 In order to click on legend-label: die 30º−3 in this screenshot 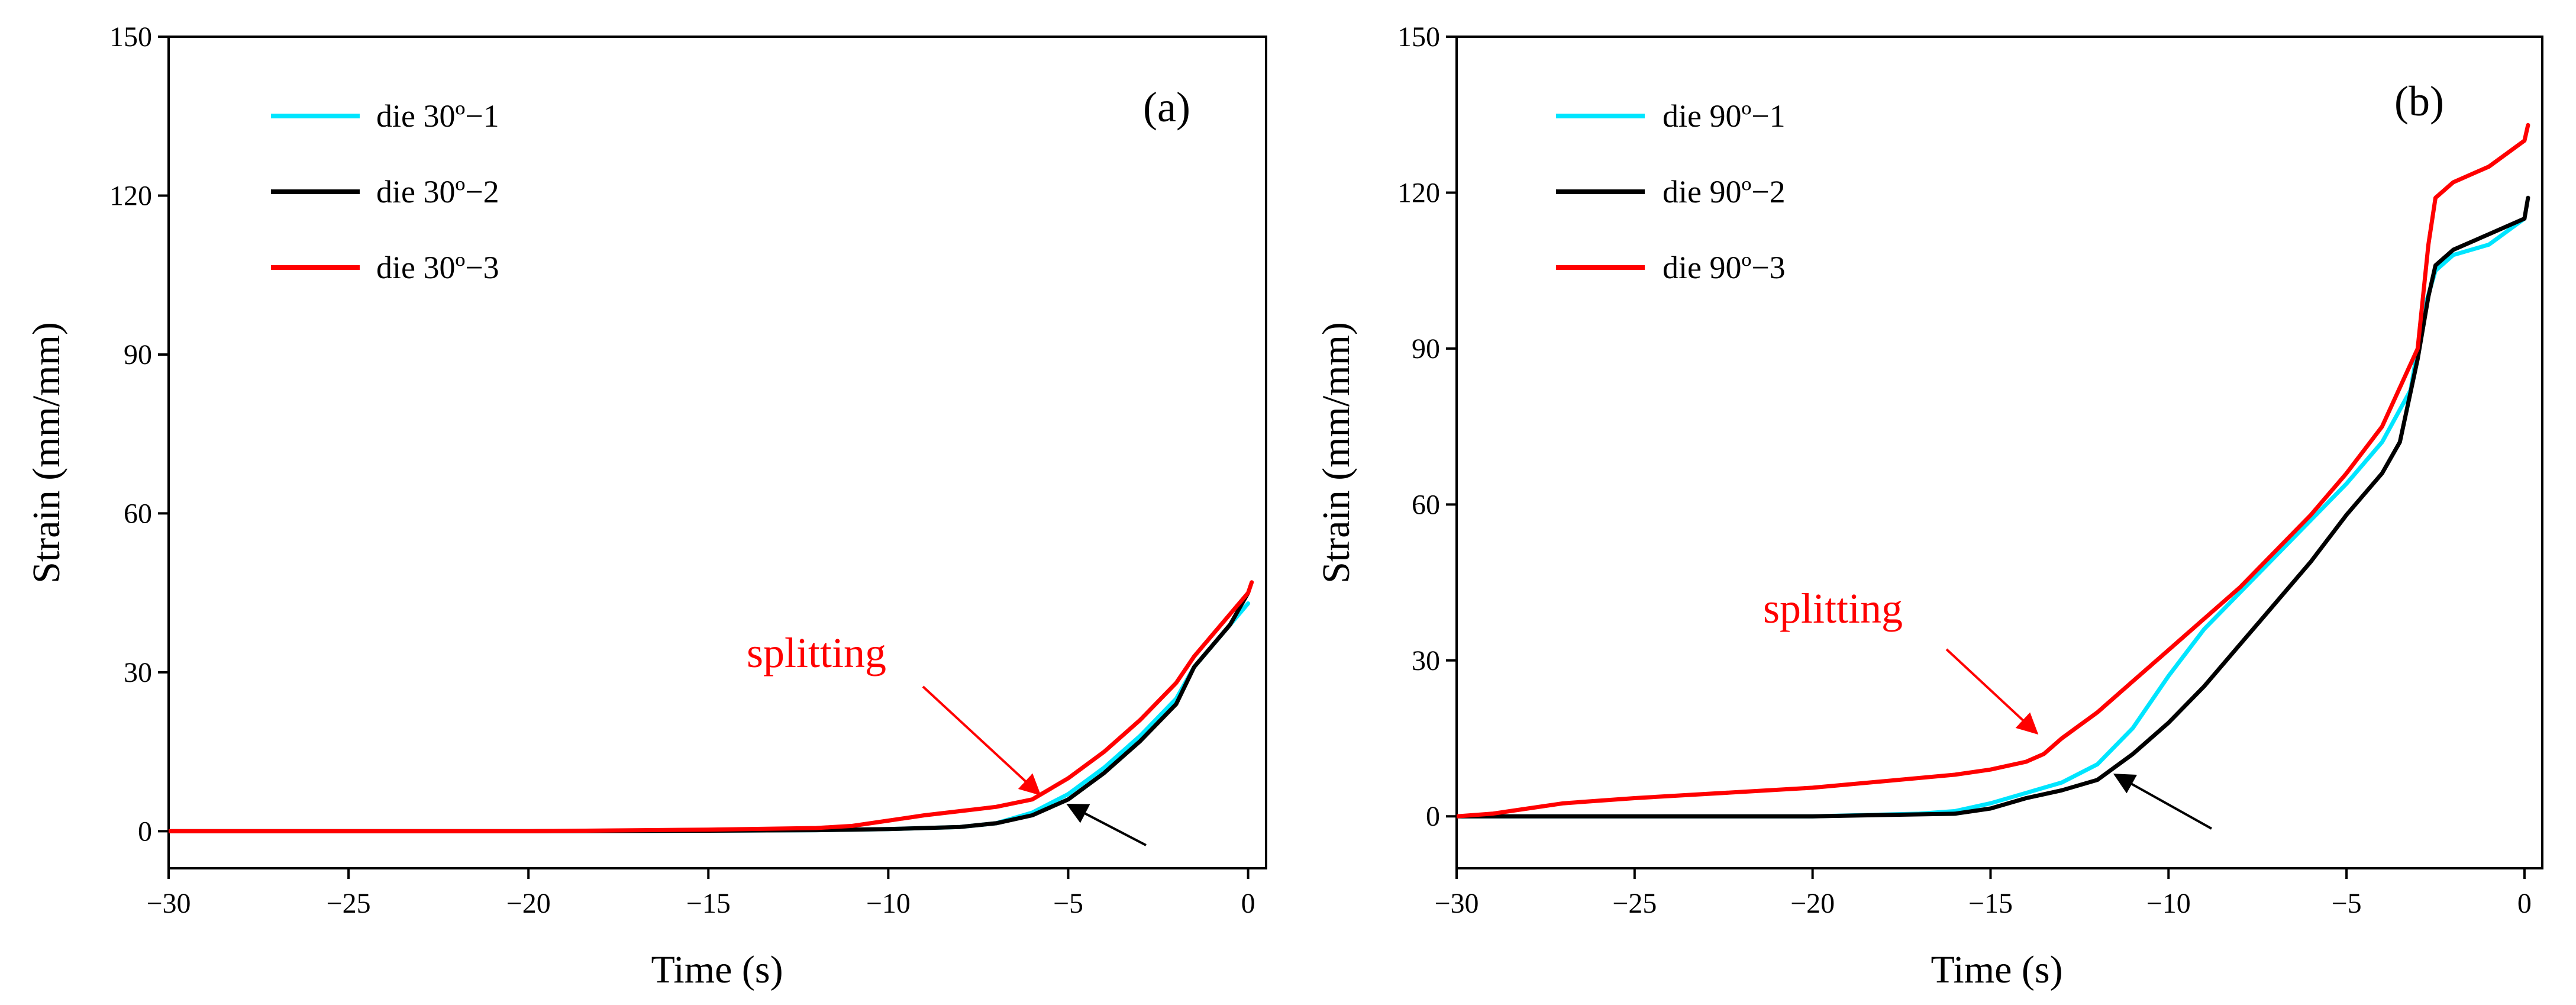, I will do `click(437, 267)`.